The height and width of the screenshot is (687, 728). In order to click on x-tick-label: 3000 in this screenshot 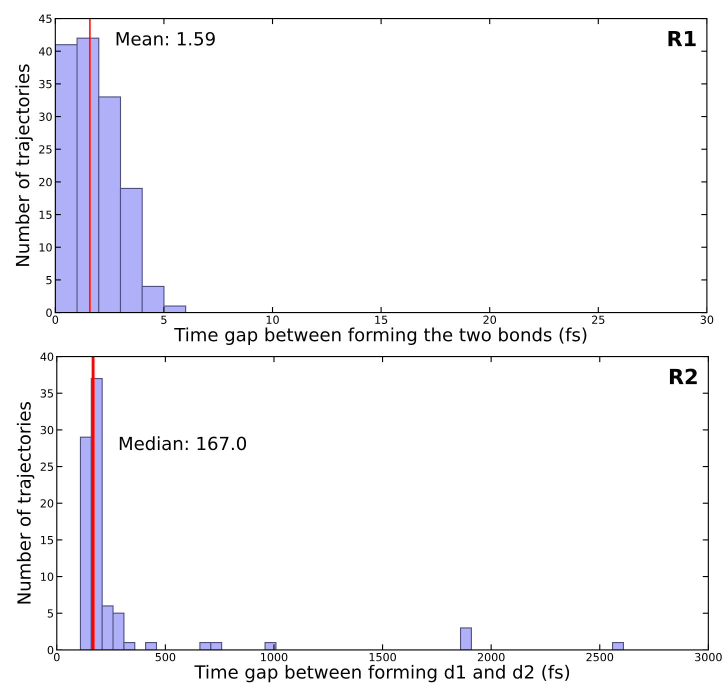, I will do `click(708, 657)`.